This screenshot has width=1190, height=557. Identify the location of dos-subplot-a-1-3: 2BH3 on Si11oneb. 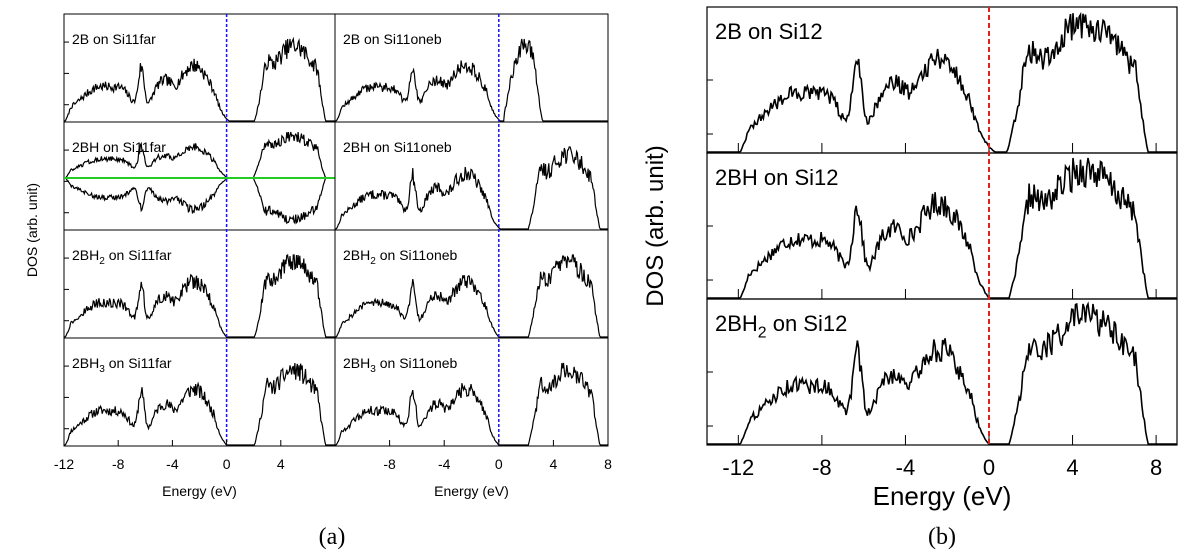
(471, 392).